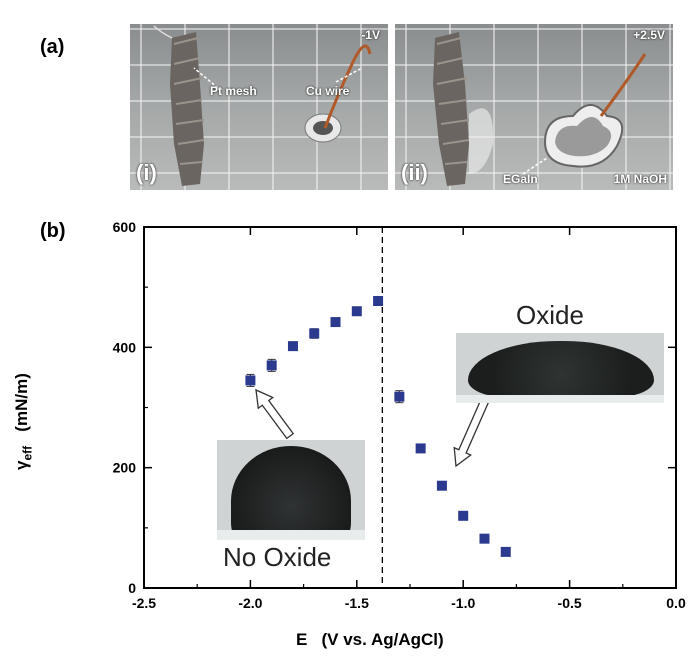  Describe the element at coordinates (370, 35) in the screenshot. I see `voltage-label-i: -1V` at that location.